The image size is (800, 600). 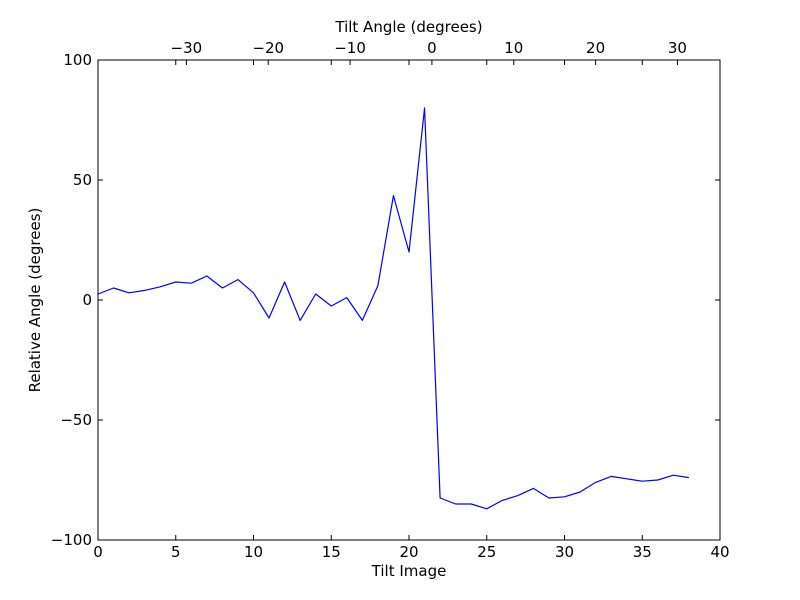 What do you see at coordinates (98, 552) in the screenshot?
I see `x-tick-label: 0` at bounding box center [98, 552].